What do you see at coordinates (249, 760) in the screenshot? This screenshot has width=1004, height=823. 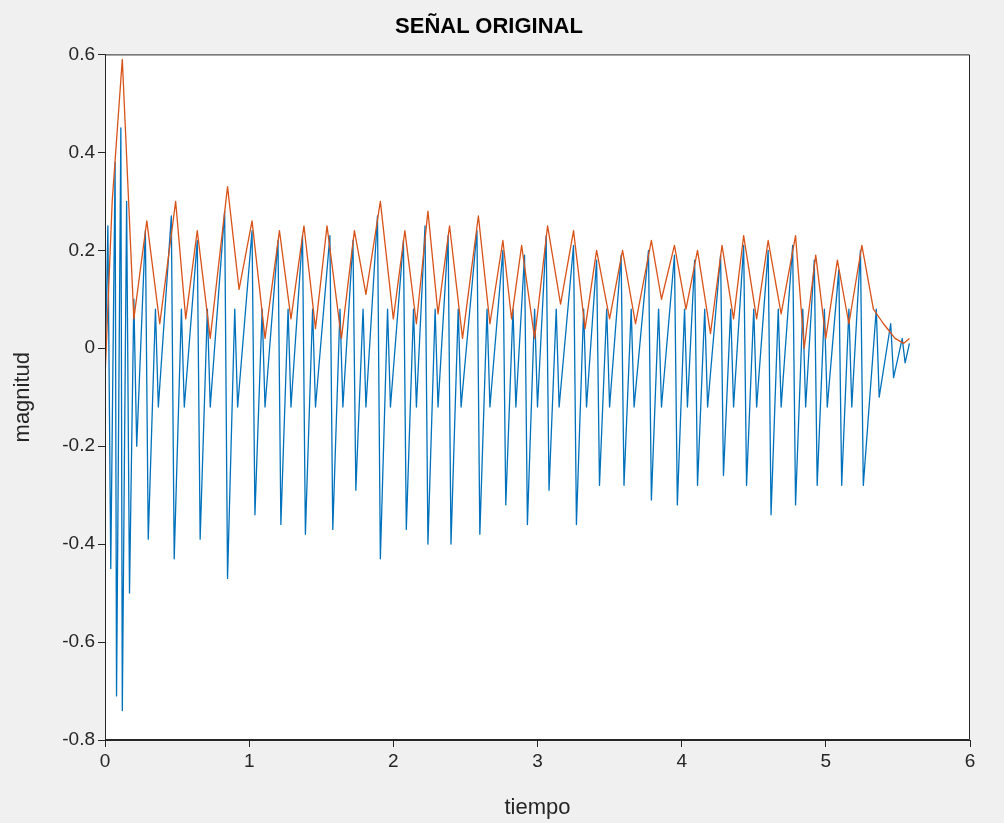 I see `x-tick-label: 1` at bounding box center [249, 760].